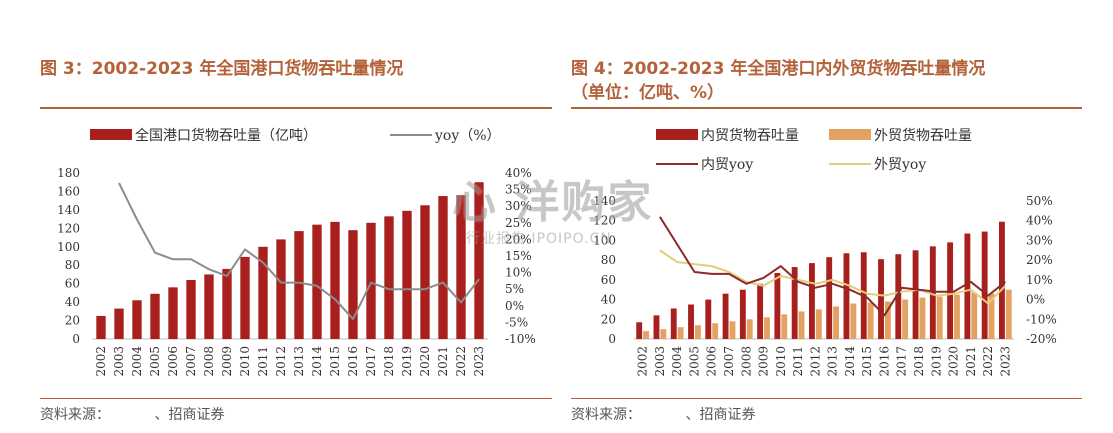 This screenshot has width=1113, height=433. Describe the element at coordinates (68, 173) in the screenshot. I see `y-left-tick-label: 180` at that location.